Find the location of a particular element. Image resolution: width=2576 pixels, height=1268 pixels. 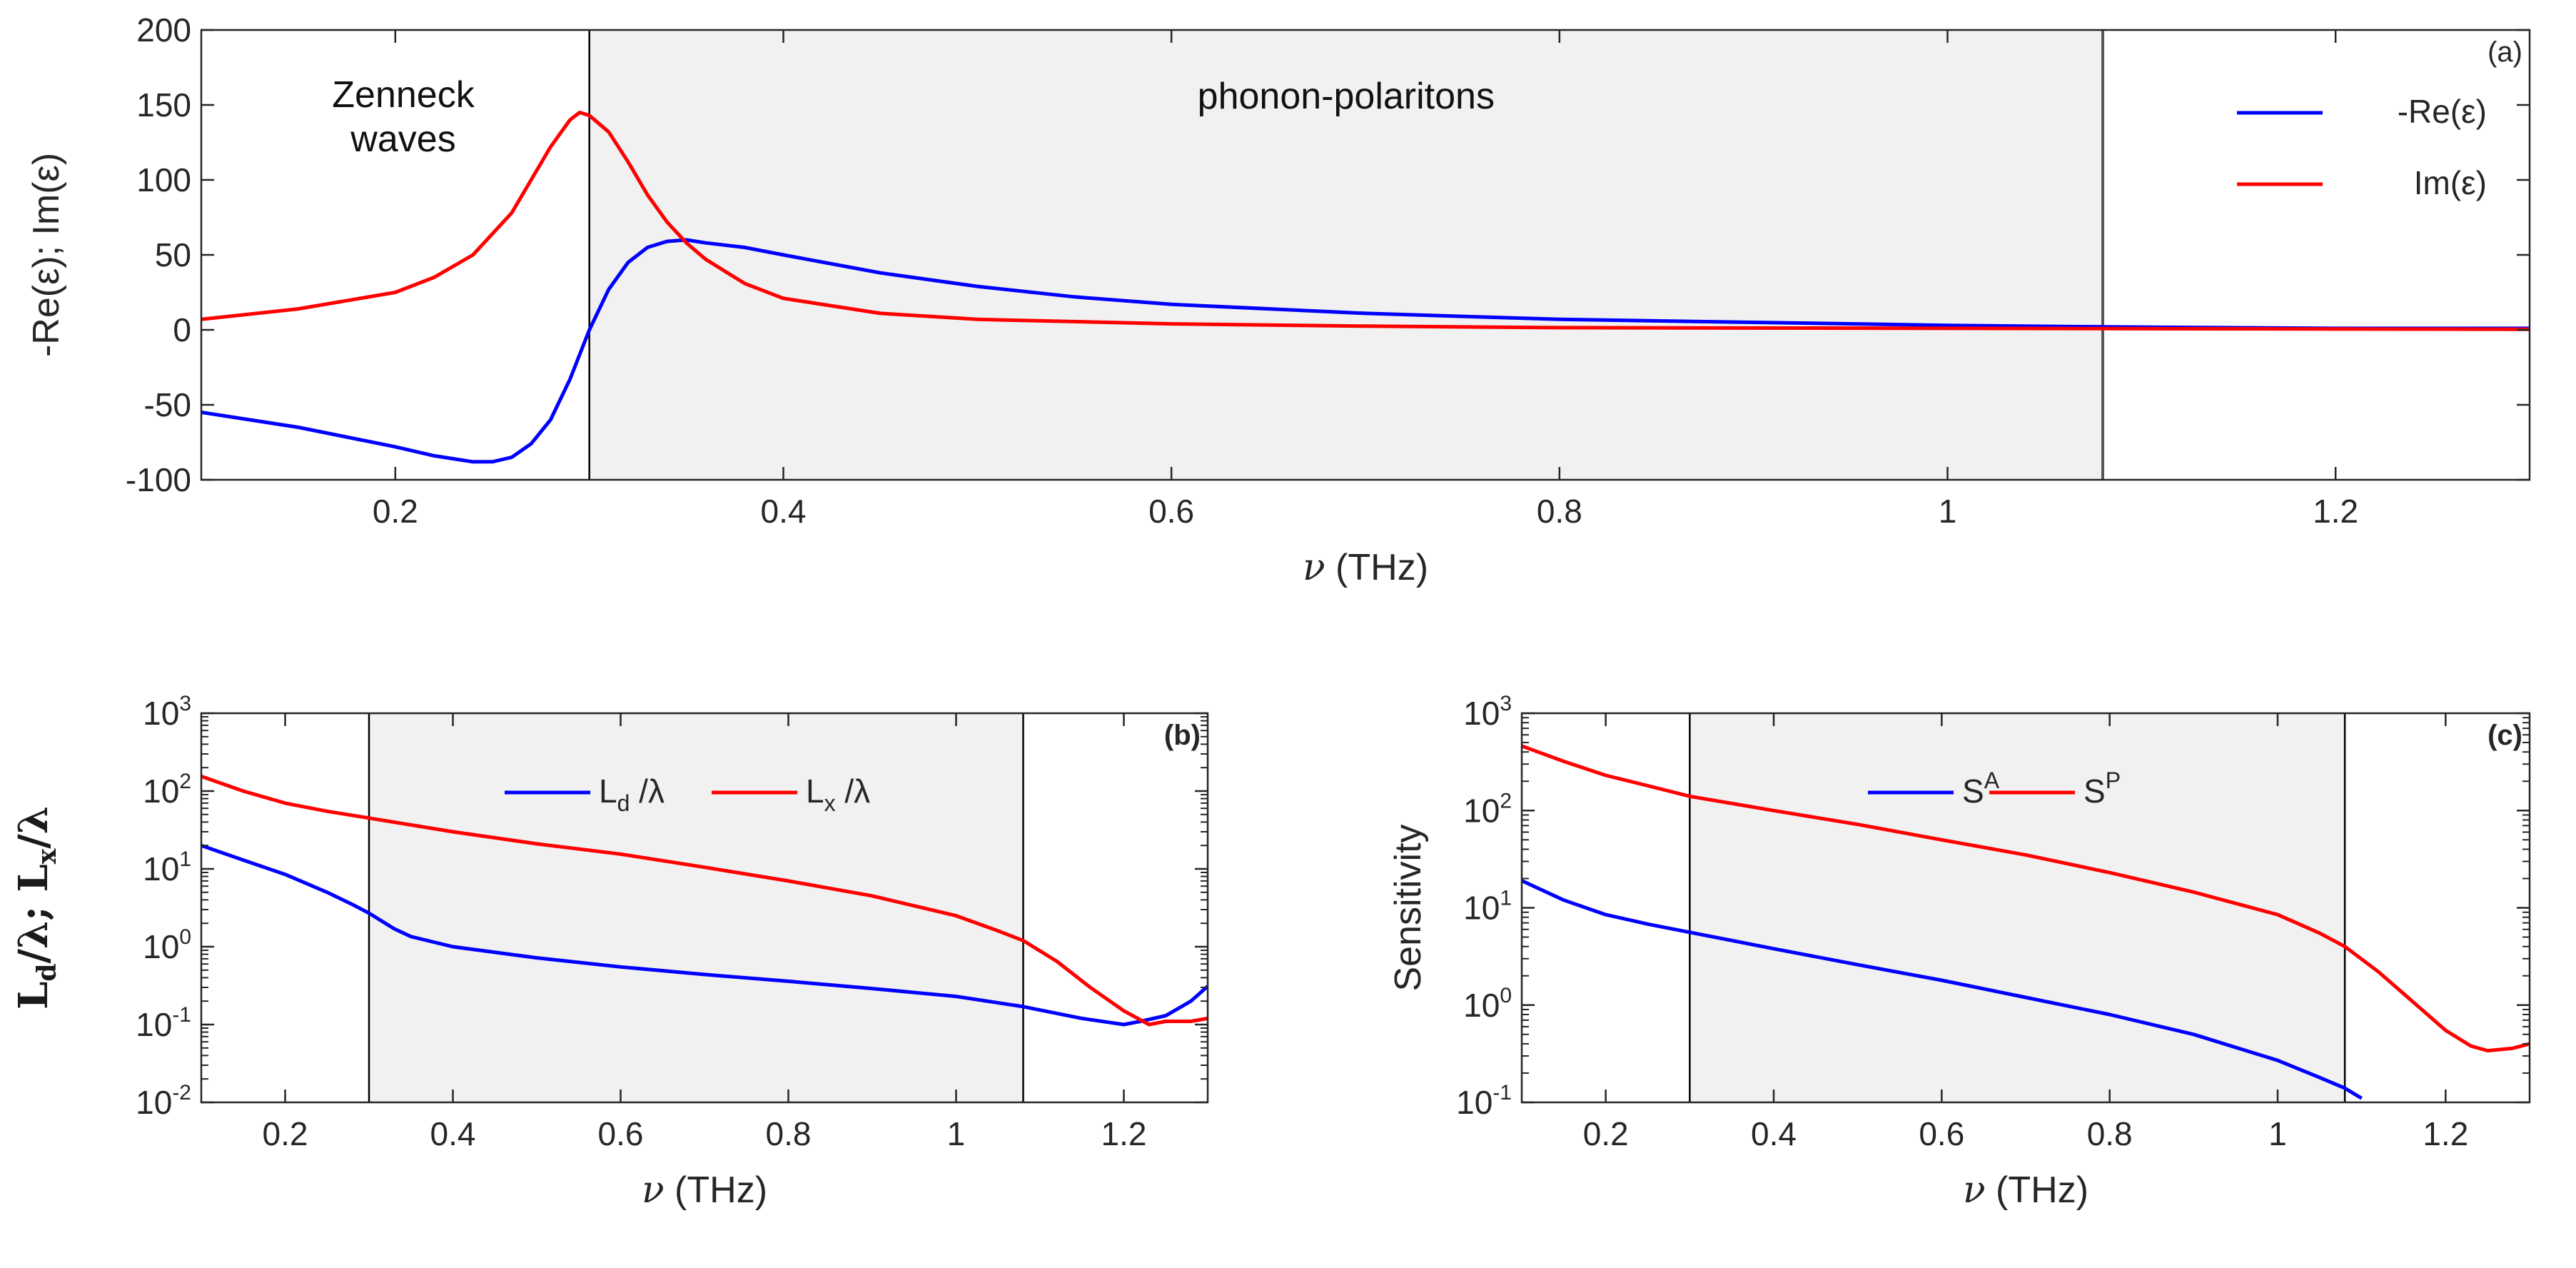

y-label-subscript: x is located at coordinates (47, 856).